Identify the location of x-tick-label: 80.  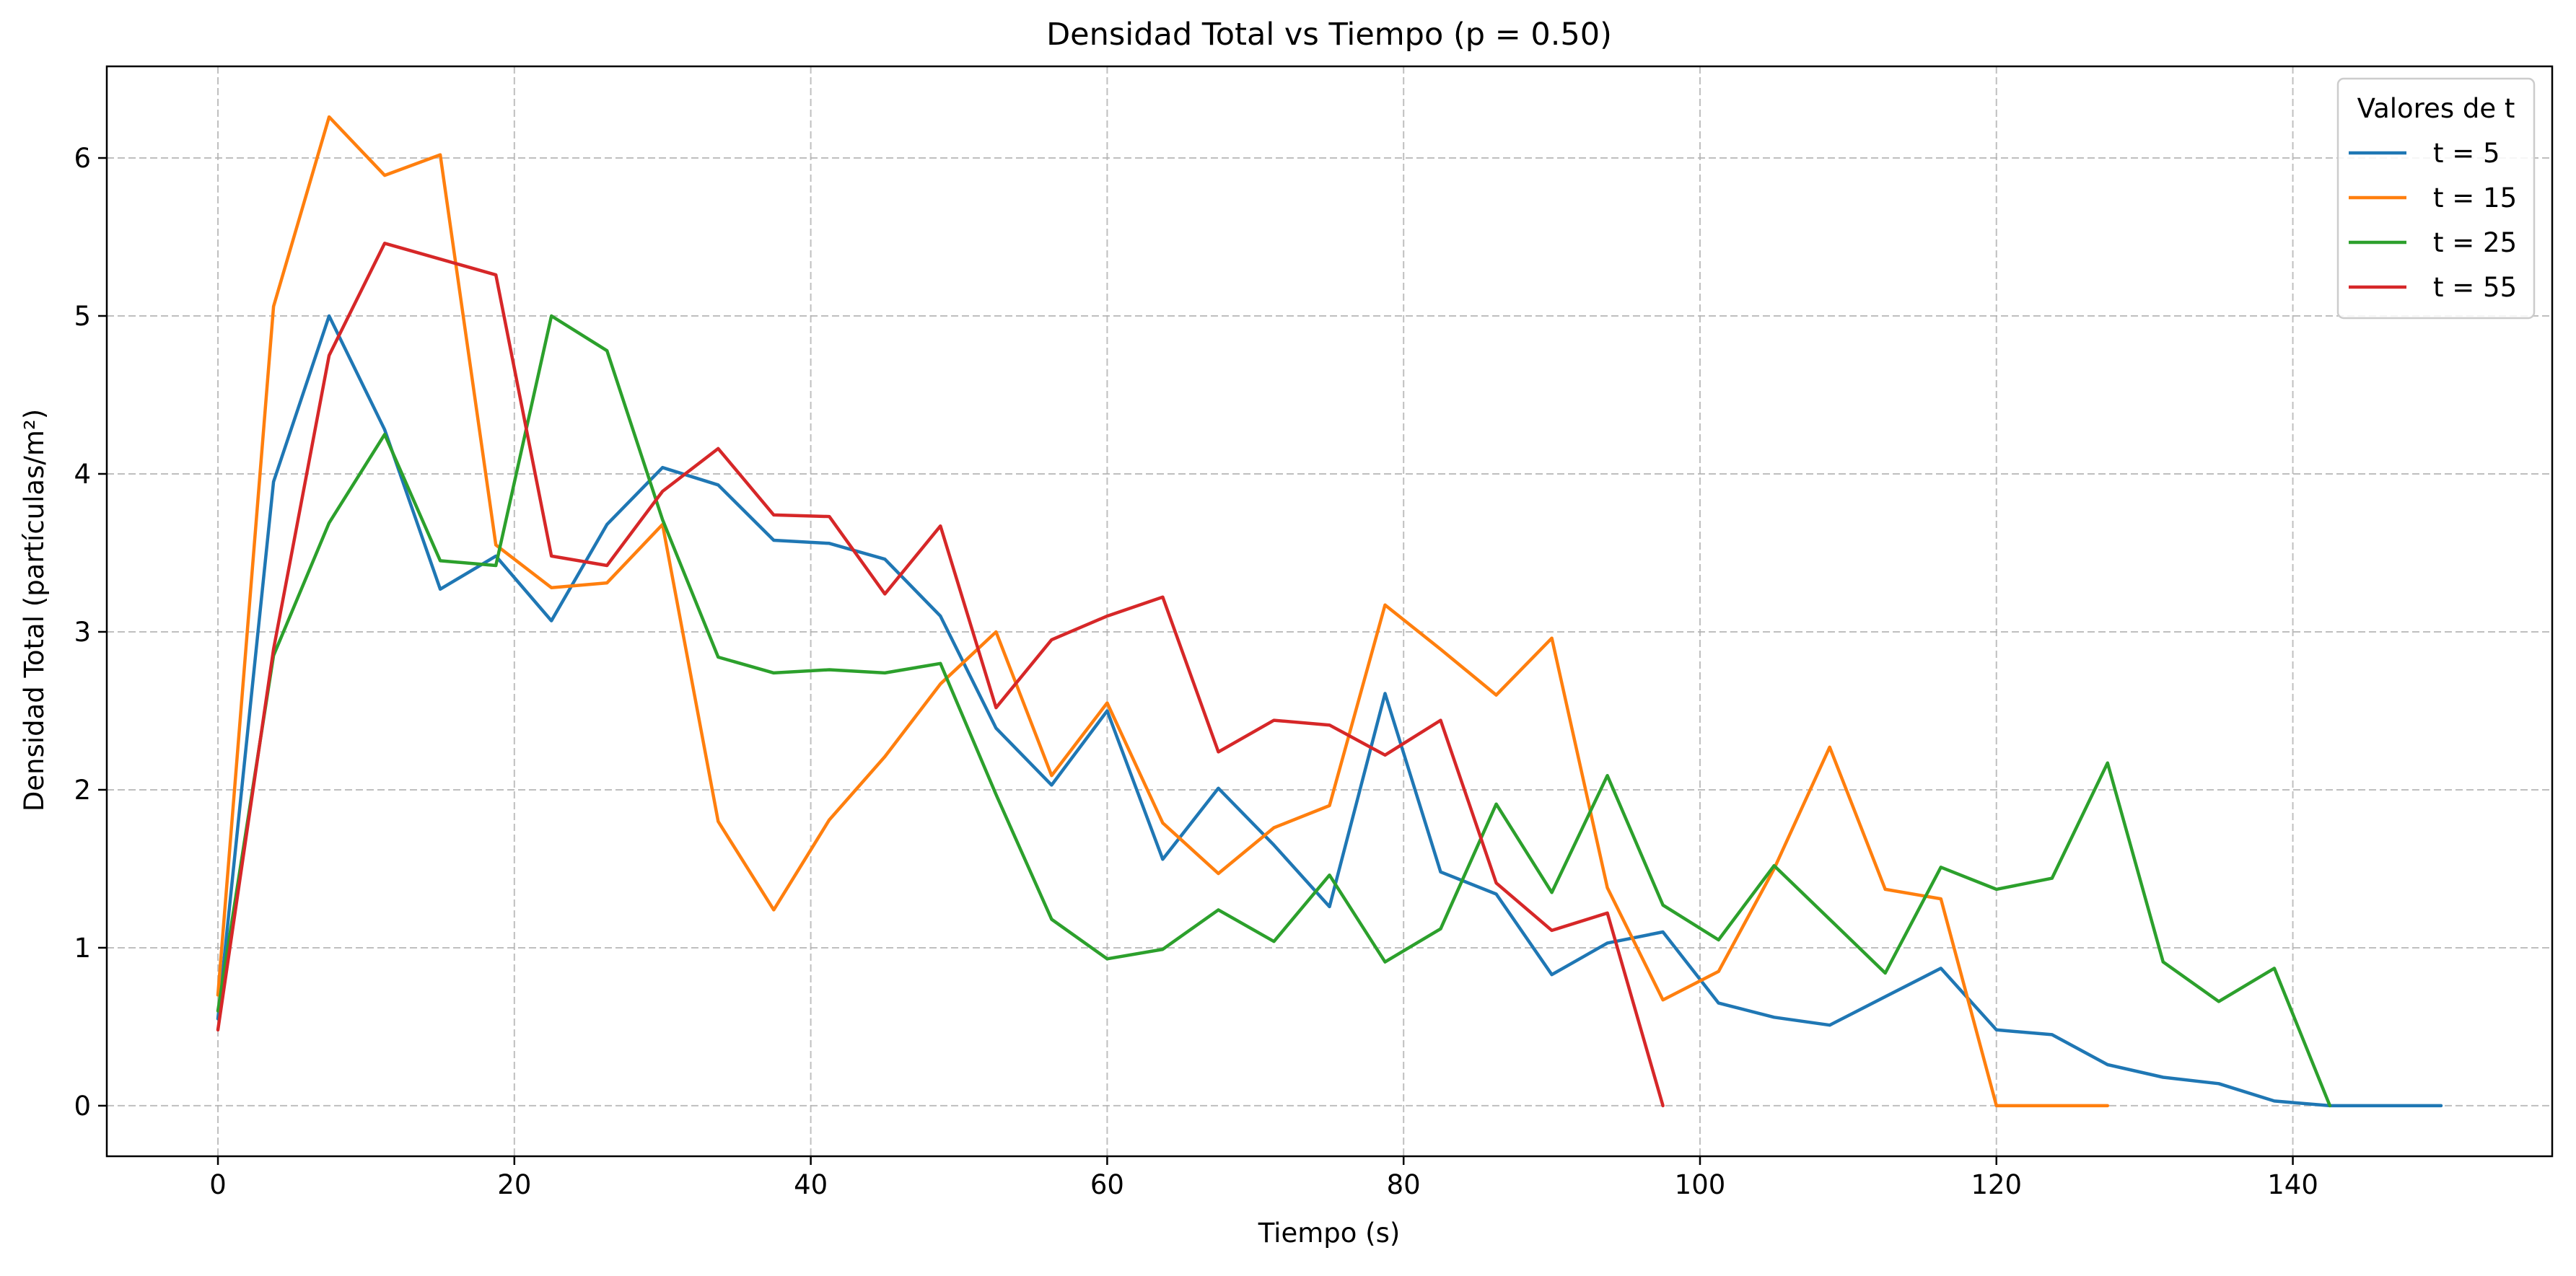
(1404, 1185).